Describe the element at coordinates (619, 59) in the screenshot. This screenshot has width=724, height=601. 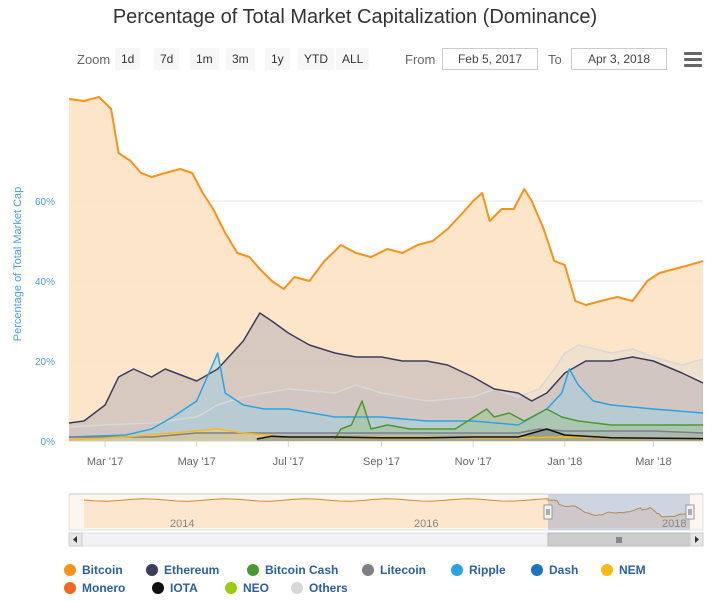
I see `to-date-input: Apr 3, 2018` at that location.